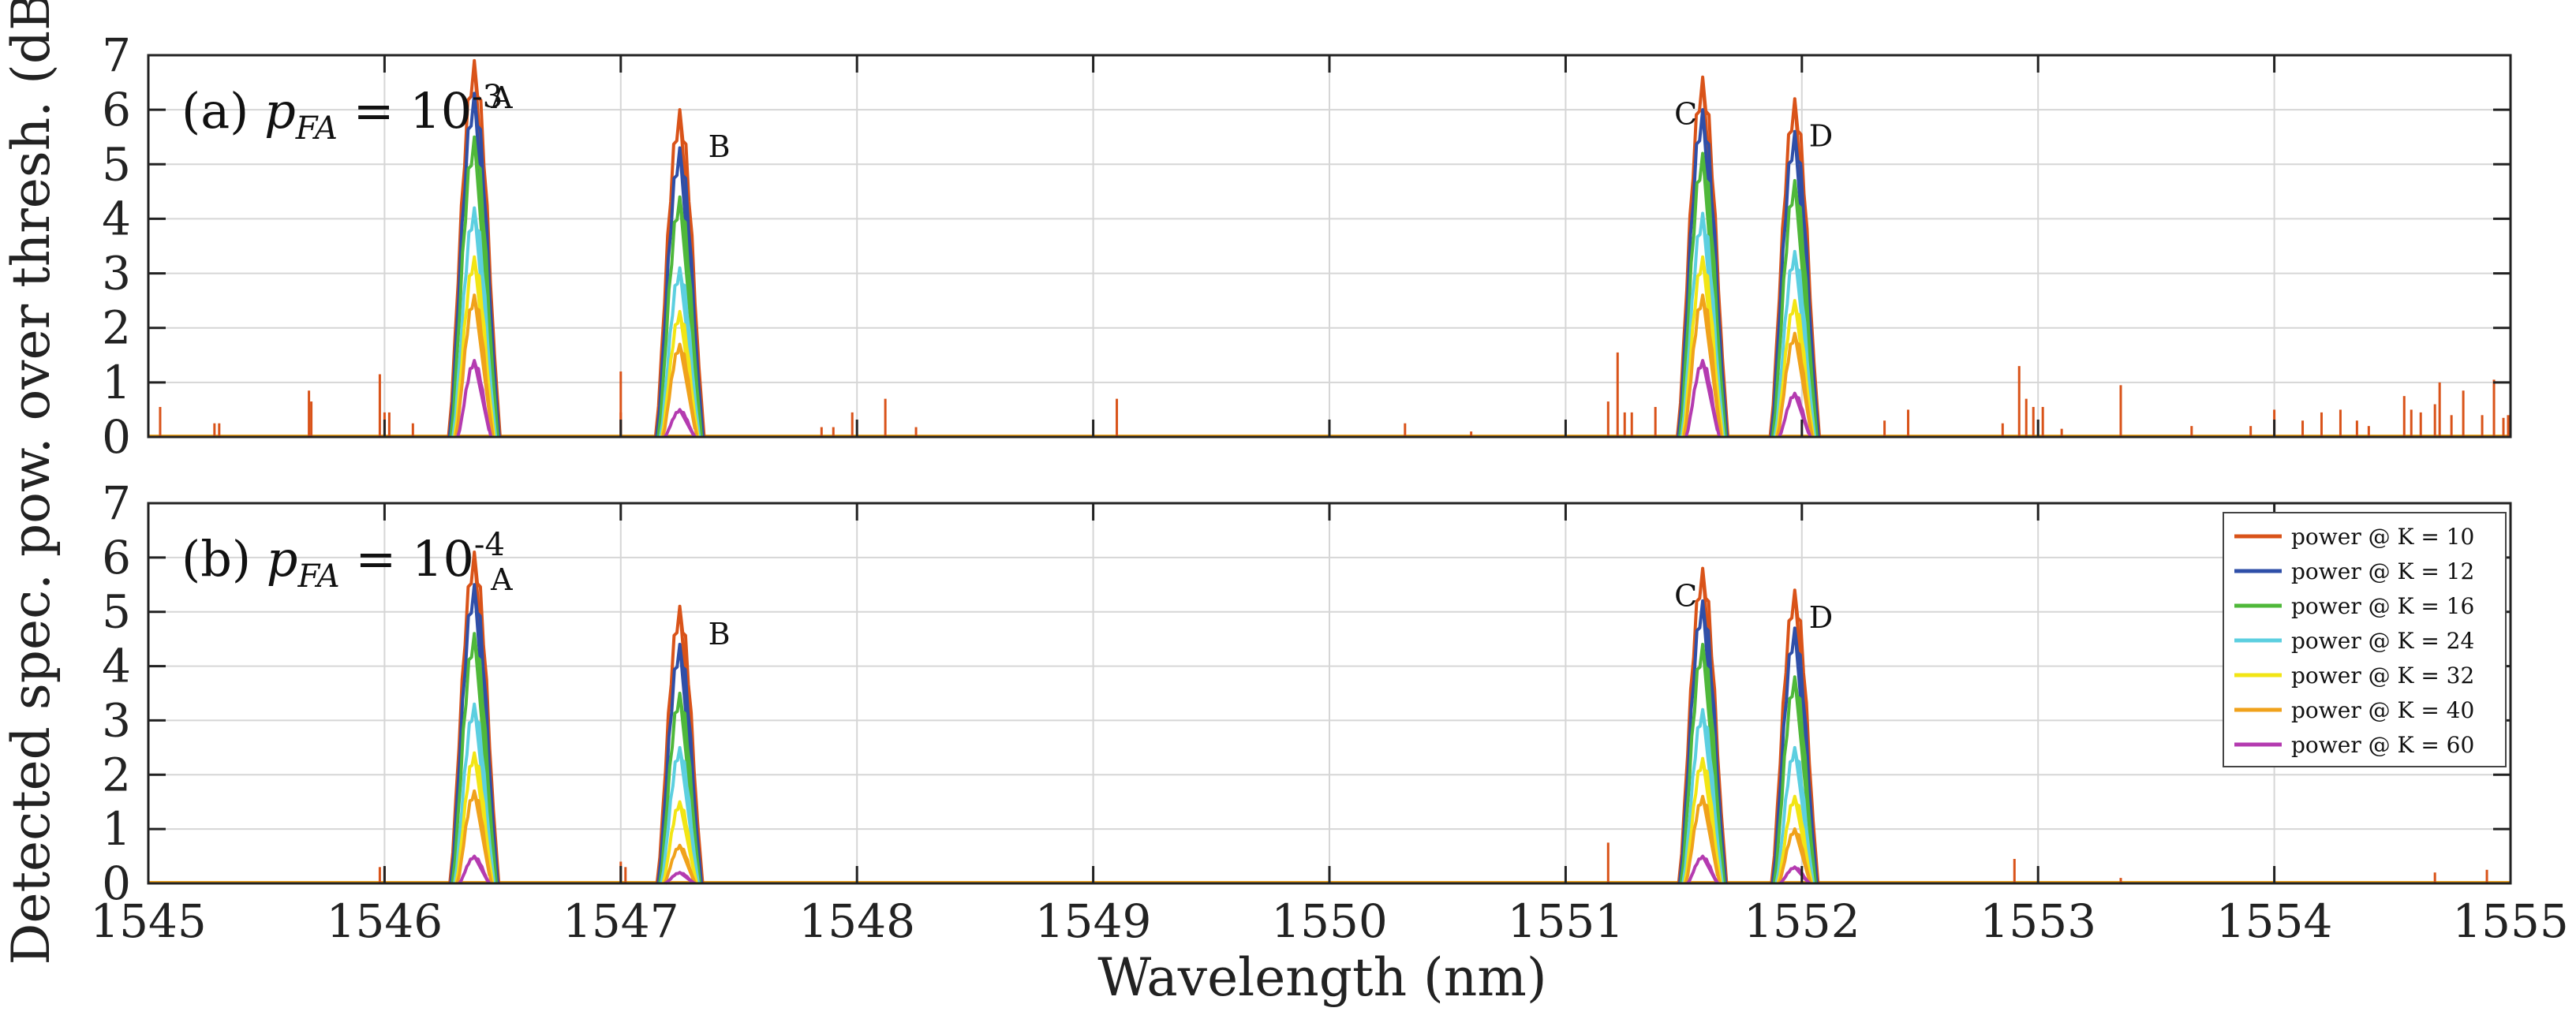 This screenshot has width=2576, height=1034. Describe the element at coordinates (1329, 921) in the screenshot. I see `x-tick-label: 1550` at that location.